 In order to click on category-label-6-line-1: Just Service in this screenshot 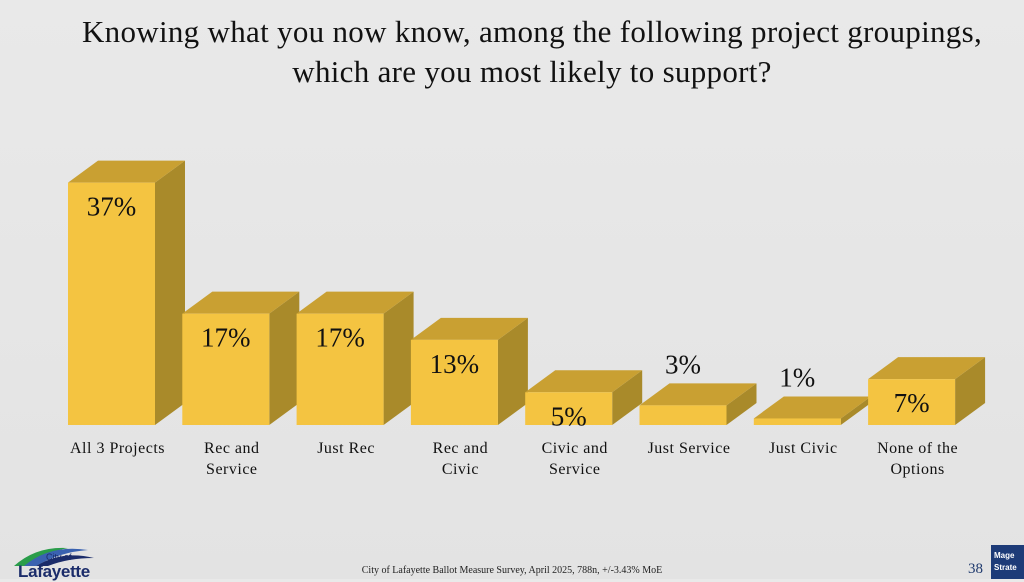, I will do `click(689, 448)`.